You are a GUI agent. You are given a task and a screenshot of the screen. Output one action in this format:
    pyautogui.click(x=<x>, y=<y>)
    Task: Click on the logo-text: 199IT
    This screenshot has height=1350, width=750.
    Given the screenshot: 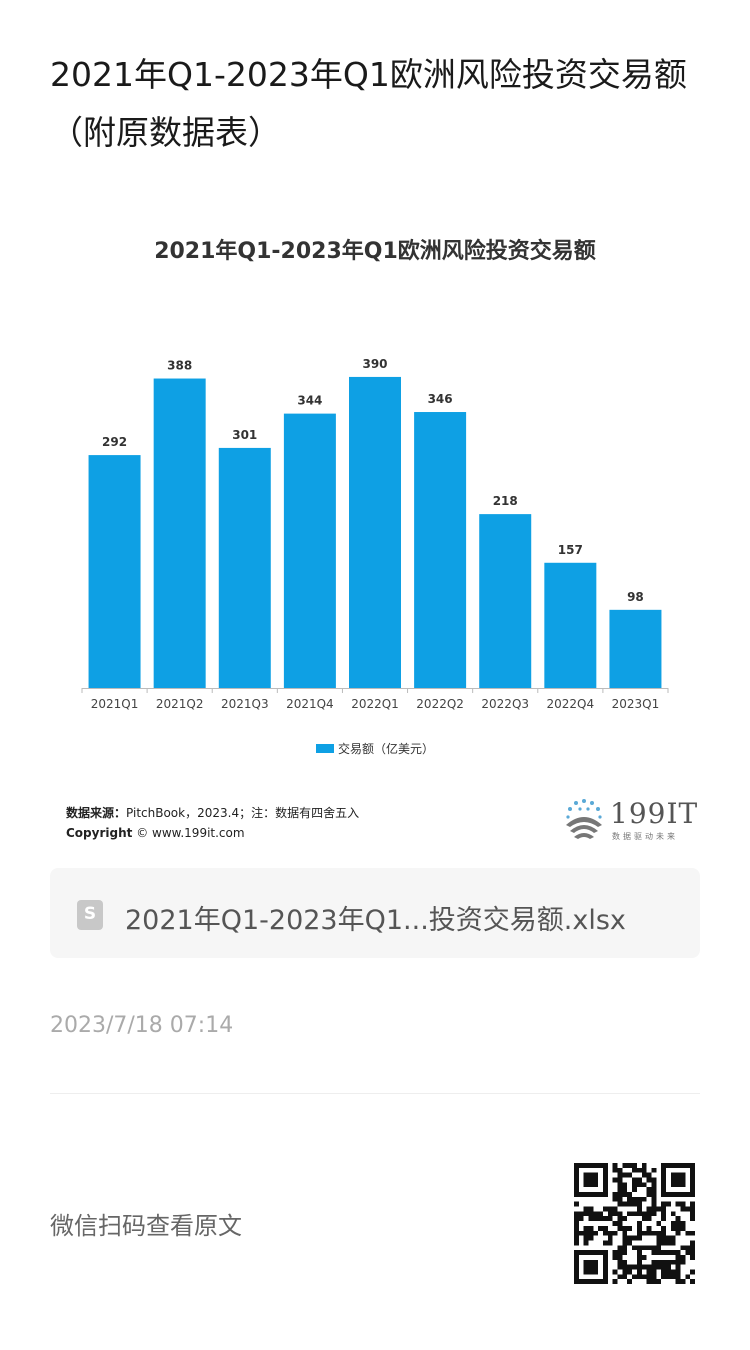 What is the action you would take?
    pyautogui.click(x=654, y=813)
    